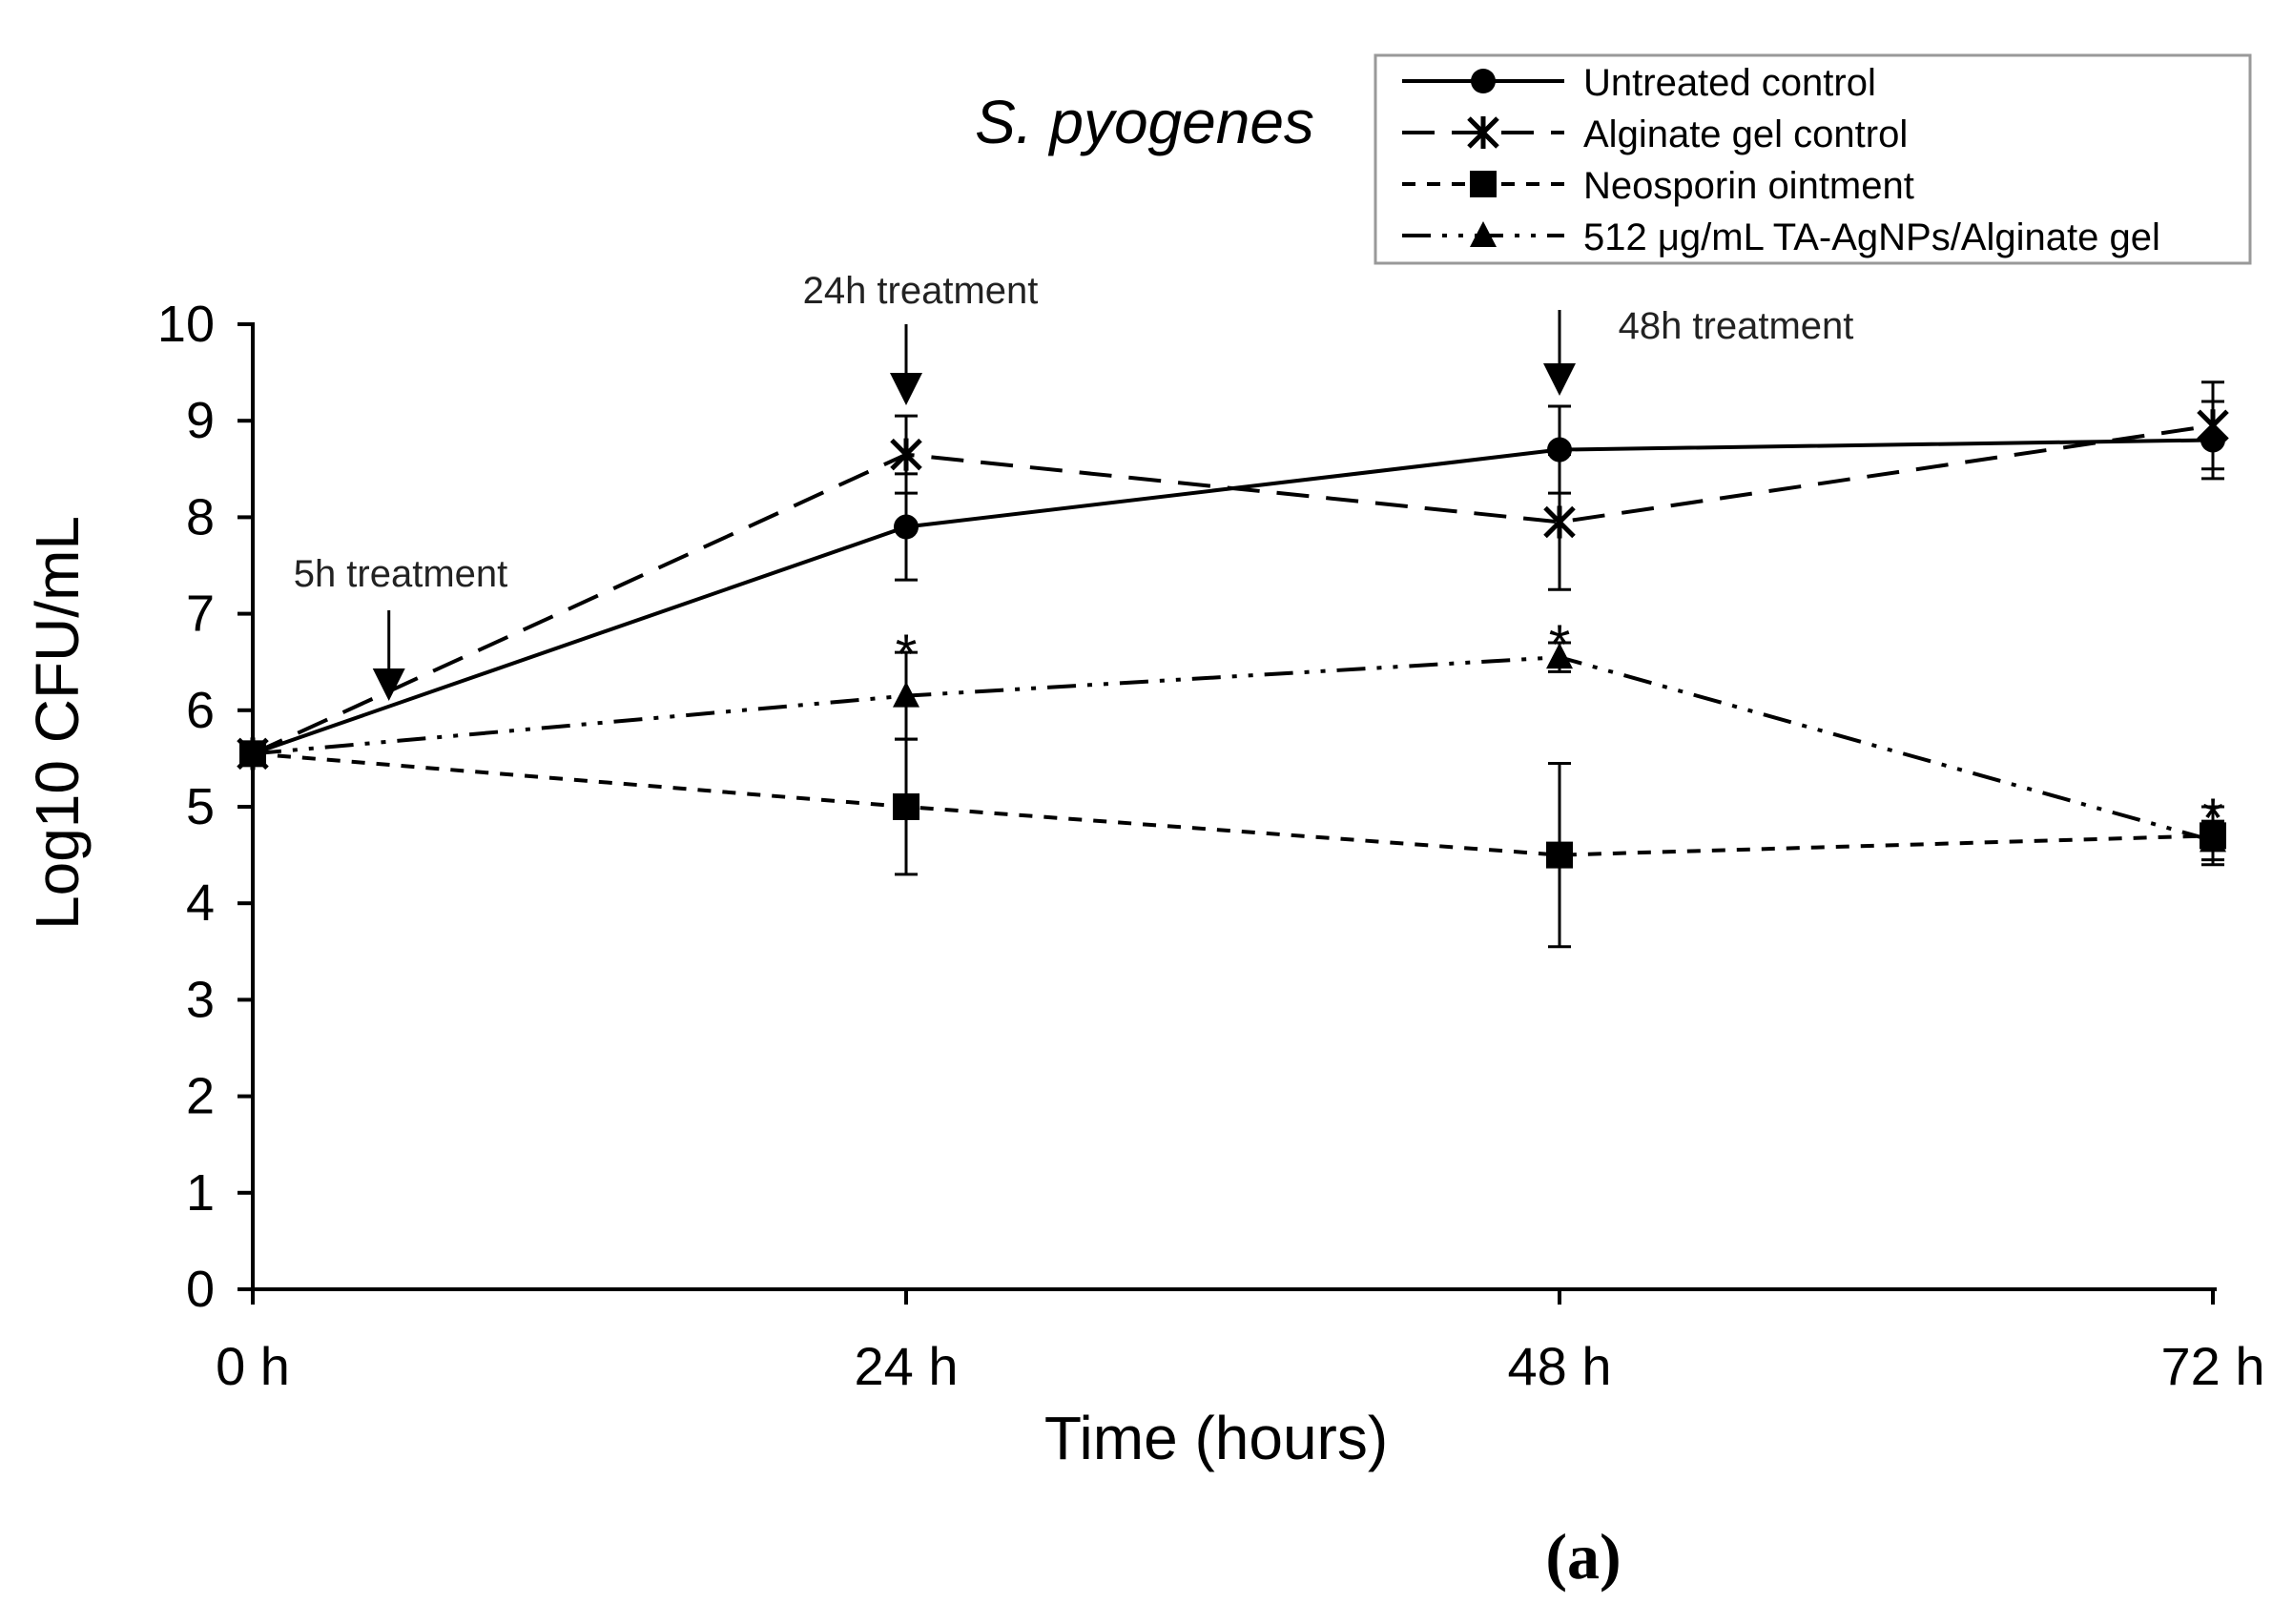  Describe the element at coordinates (253, 1366) in the screenshot. I see `x-tick-label: 0 h` at that location.